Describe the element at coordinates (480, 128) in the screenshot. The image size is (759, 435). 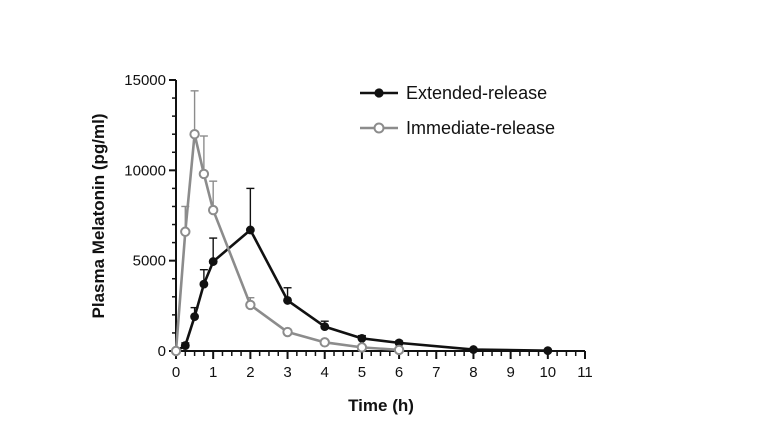
I see `legend-label: Immediate-release` at that location.